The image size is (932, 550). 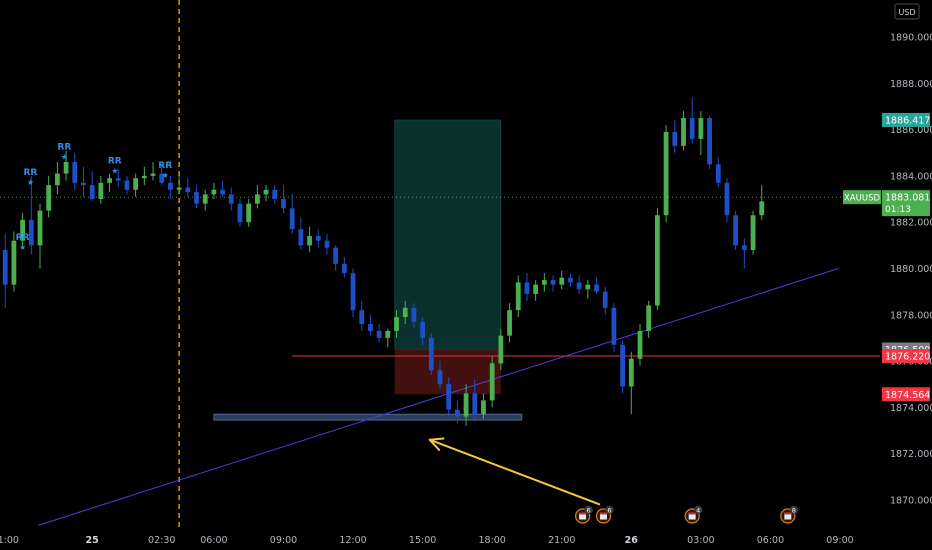 I want to click on arrow-line, so click(x=515, y=472).